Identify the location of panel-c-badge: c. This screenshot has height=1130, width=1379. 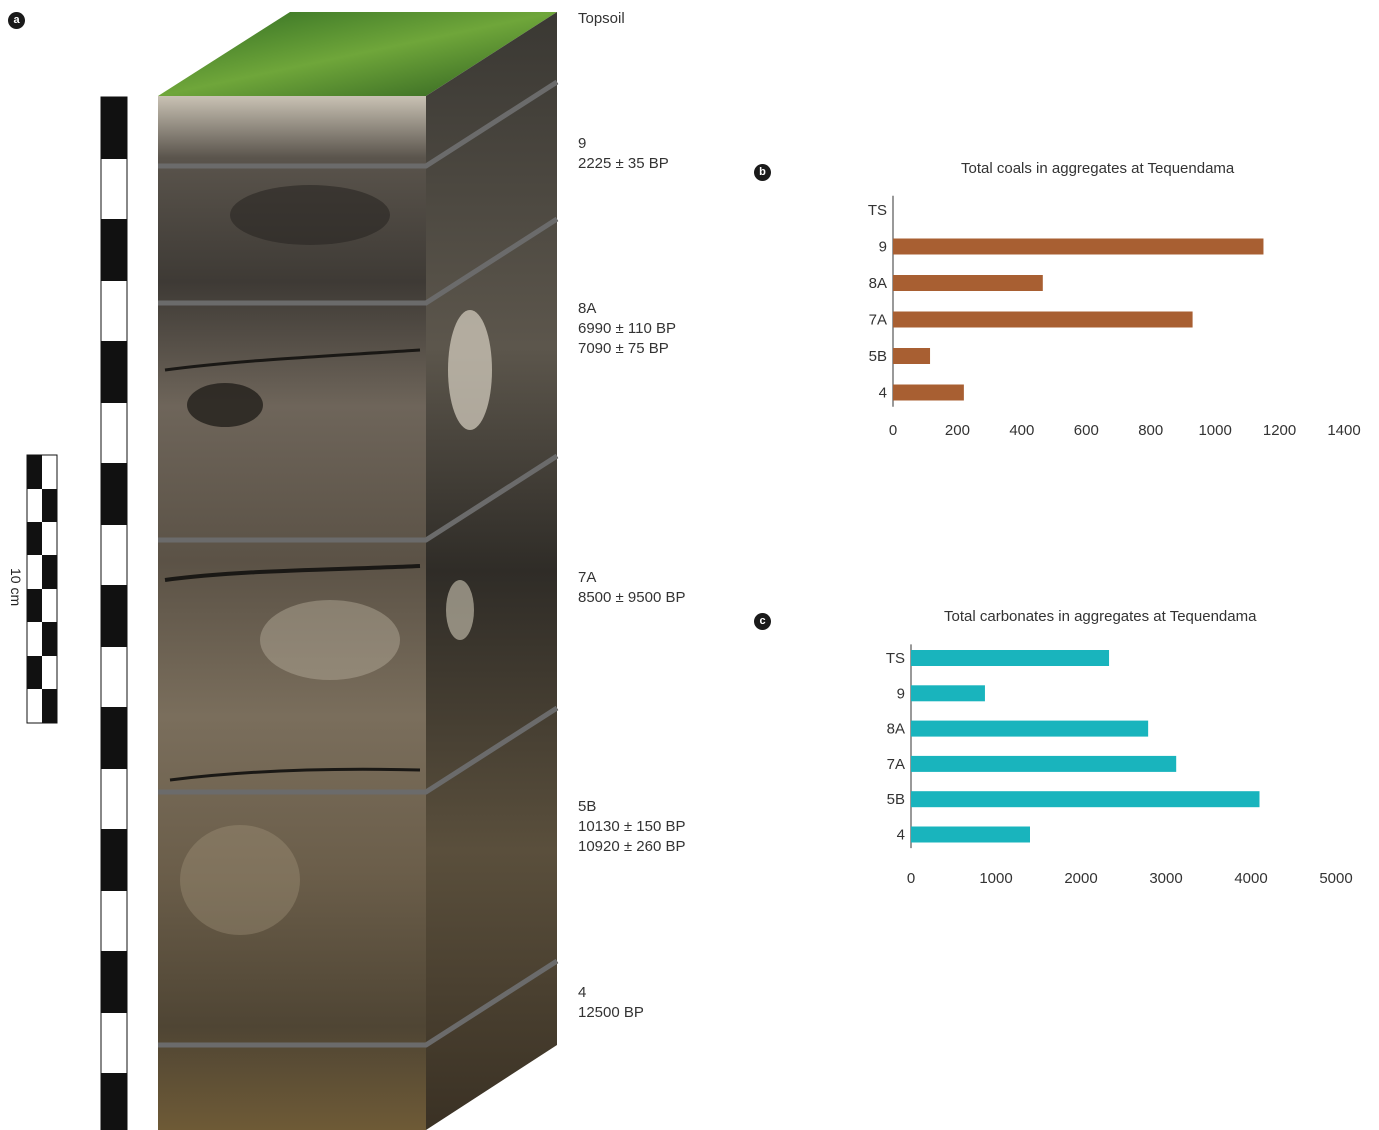
(762, 621).